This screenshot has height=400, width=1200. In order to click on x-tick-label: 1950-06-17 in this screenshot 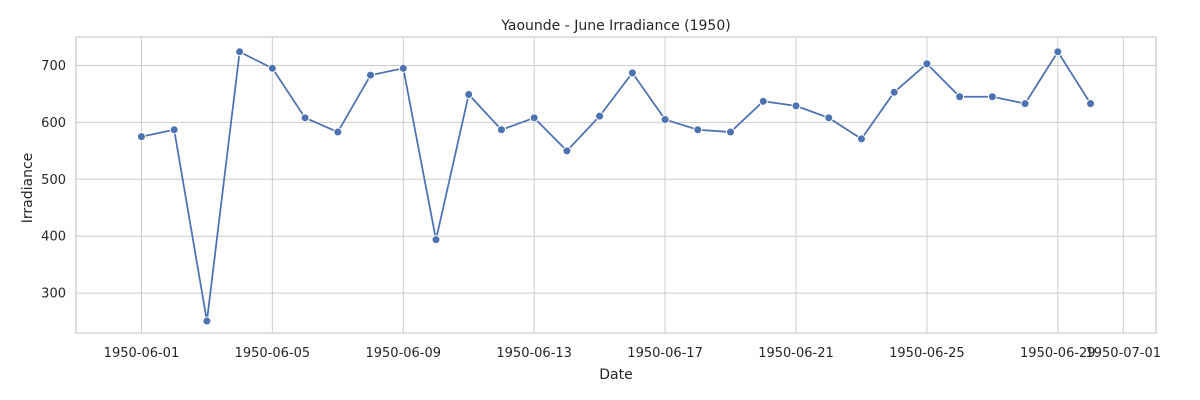, I will do `click(665, 353)`.